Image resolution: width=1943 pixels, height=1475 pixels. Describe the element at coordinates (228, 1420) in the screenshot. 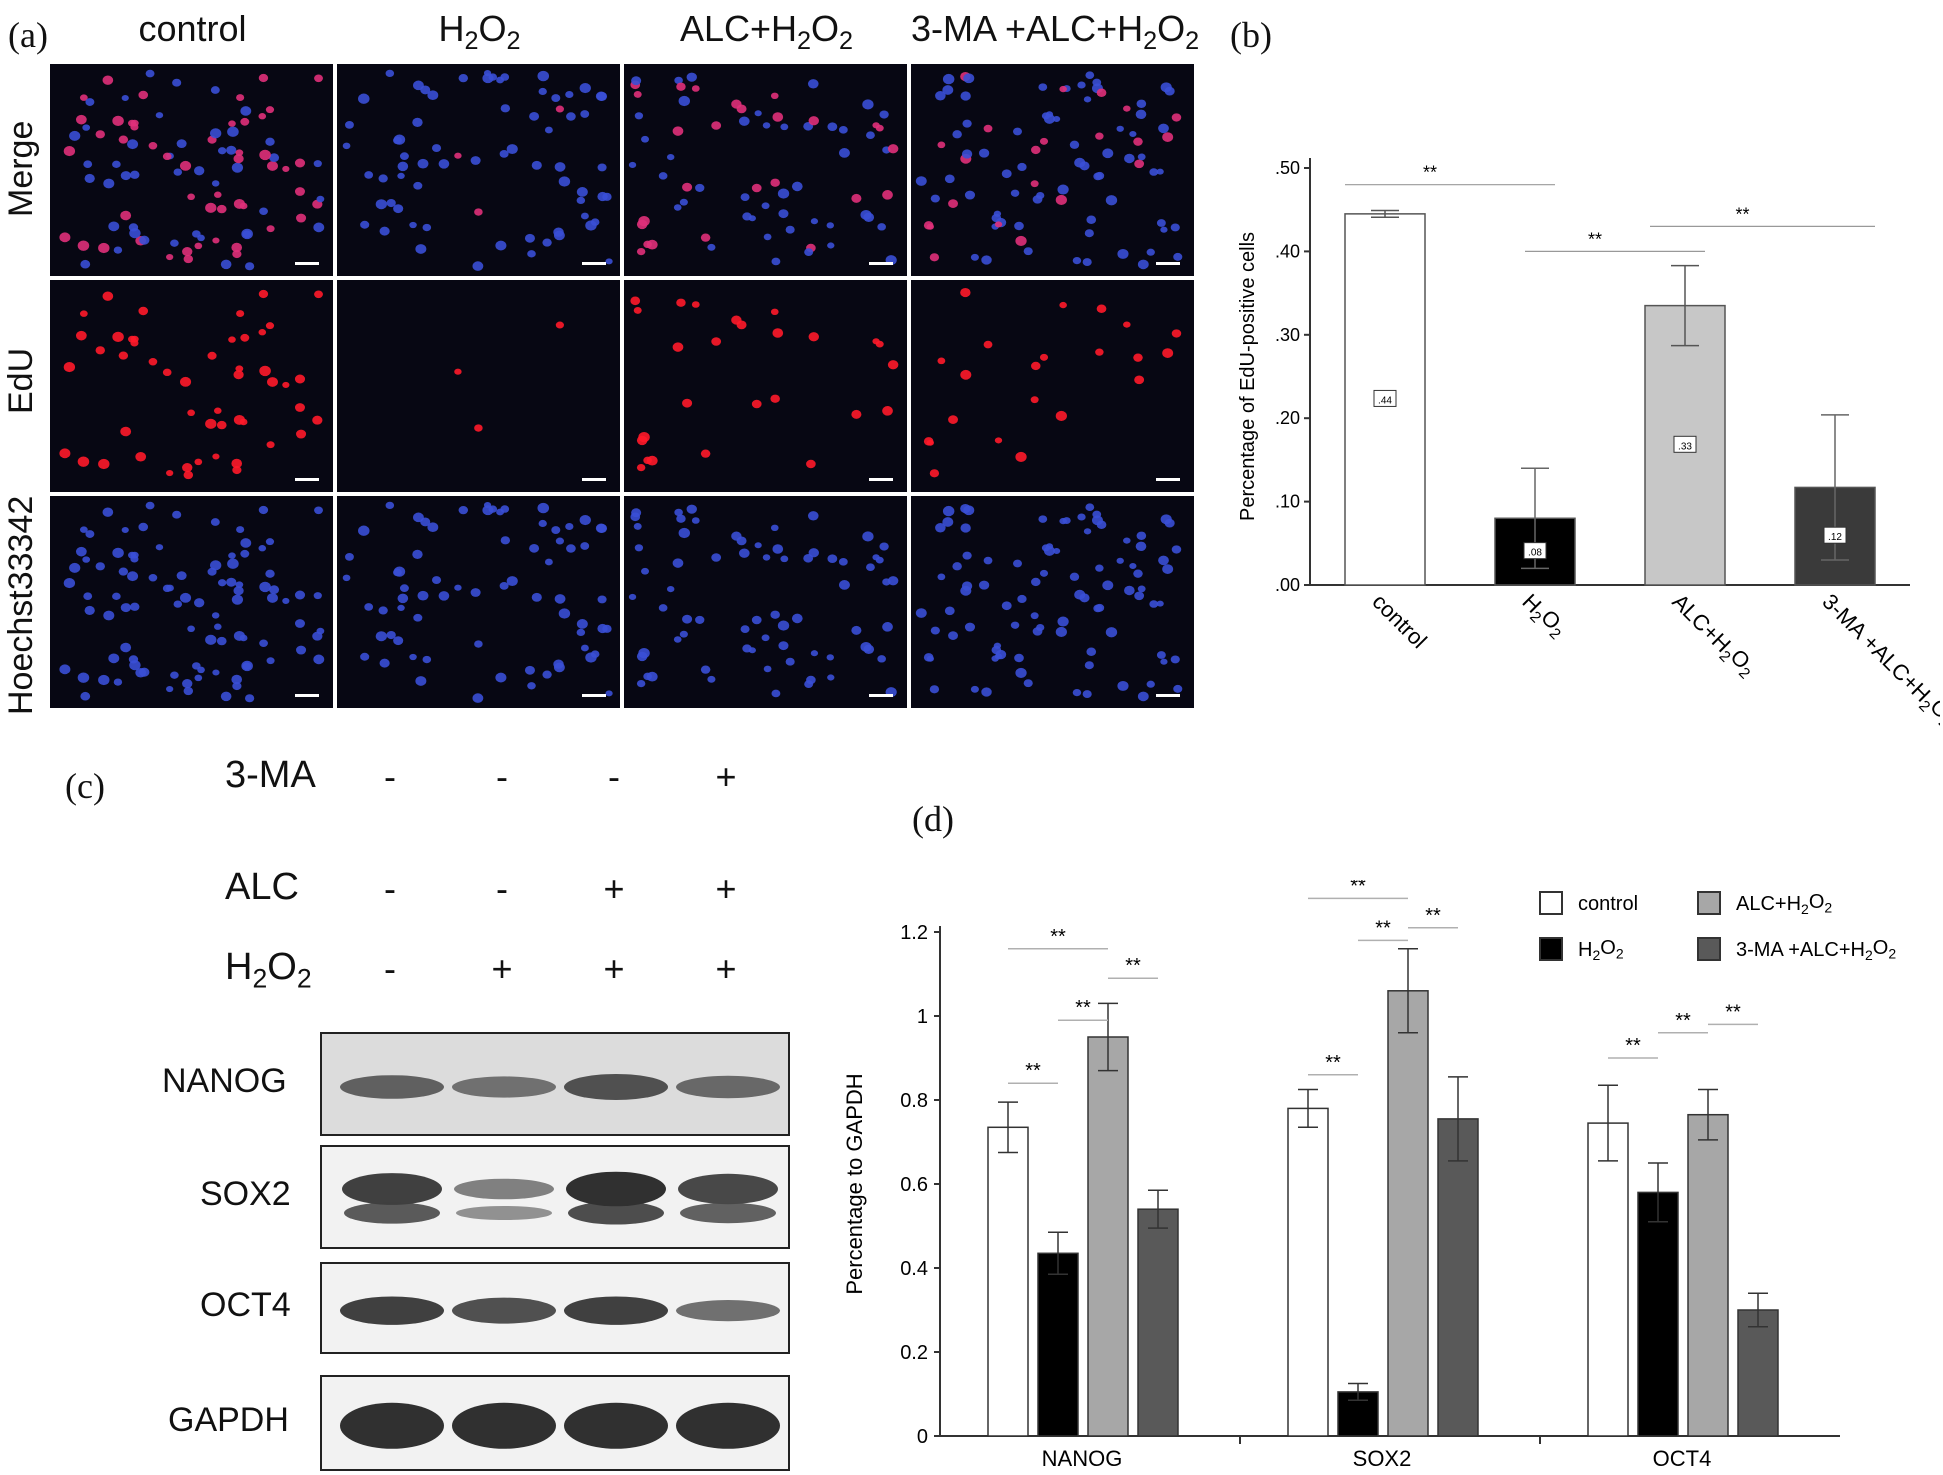

I see `protein-label-gapdh: GAPDH` at that location.